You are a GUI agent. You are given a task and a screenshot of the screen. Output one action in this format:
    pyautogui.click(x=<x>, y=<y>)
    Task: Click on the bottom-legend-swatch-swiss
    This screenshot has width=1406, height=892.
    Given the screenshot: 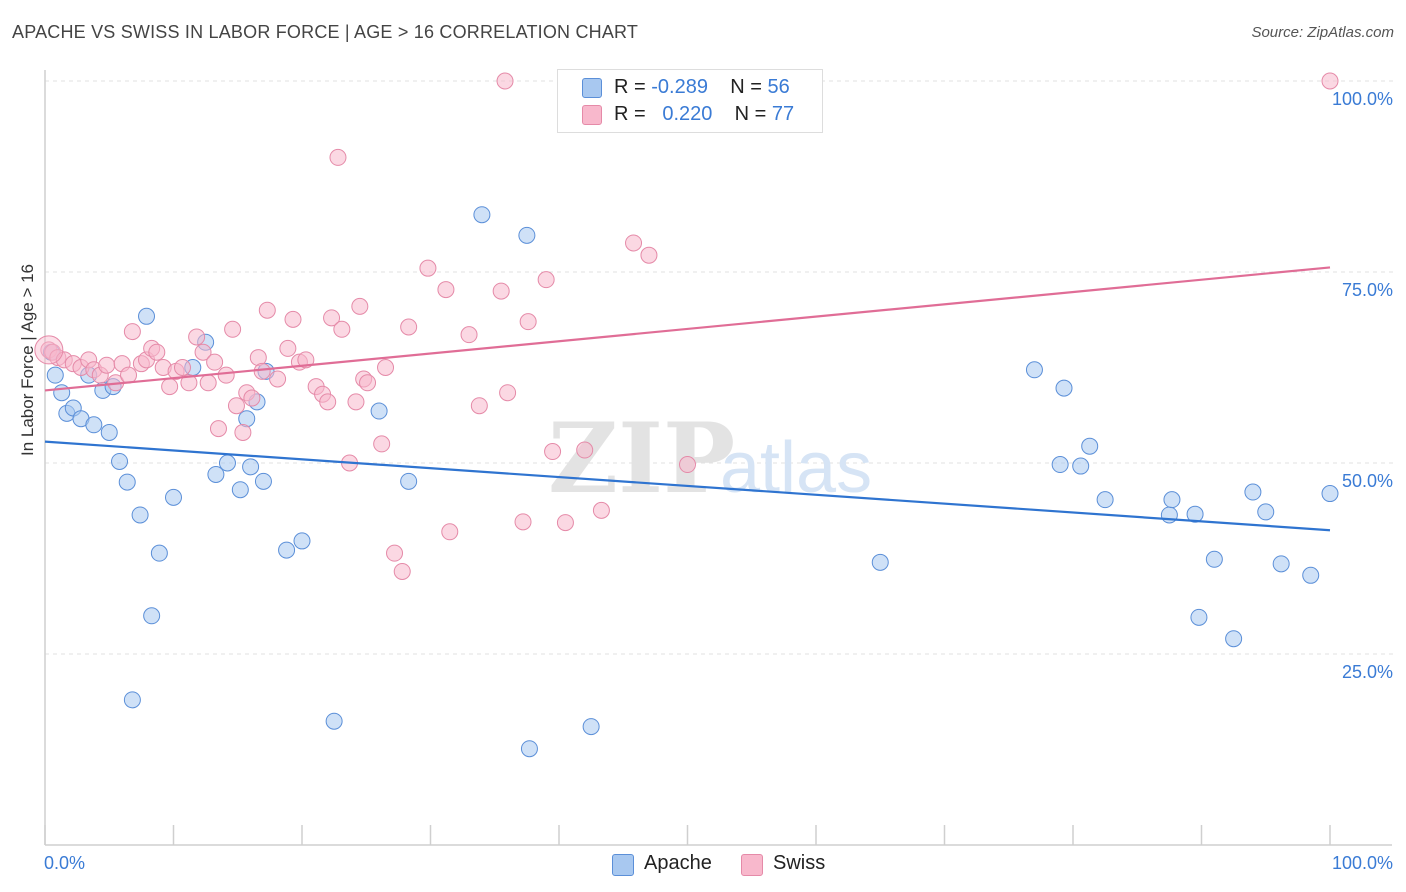 What is the action you would take?
    pyautogui.click(x=752, y=865)
    